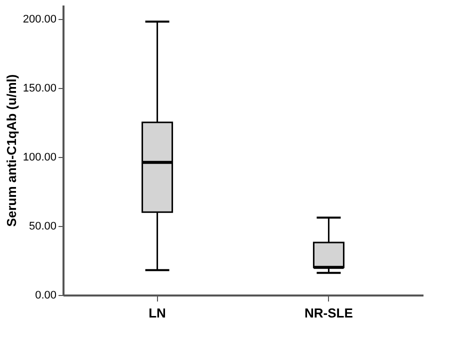  I want to click on y-tick-label: 0.00, so click(45, 296).